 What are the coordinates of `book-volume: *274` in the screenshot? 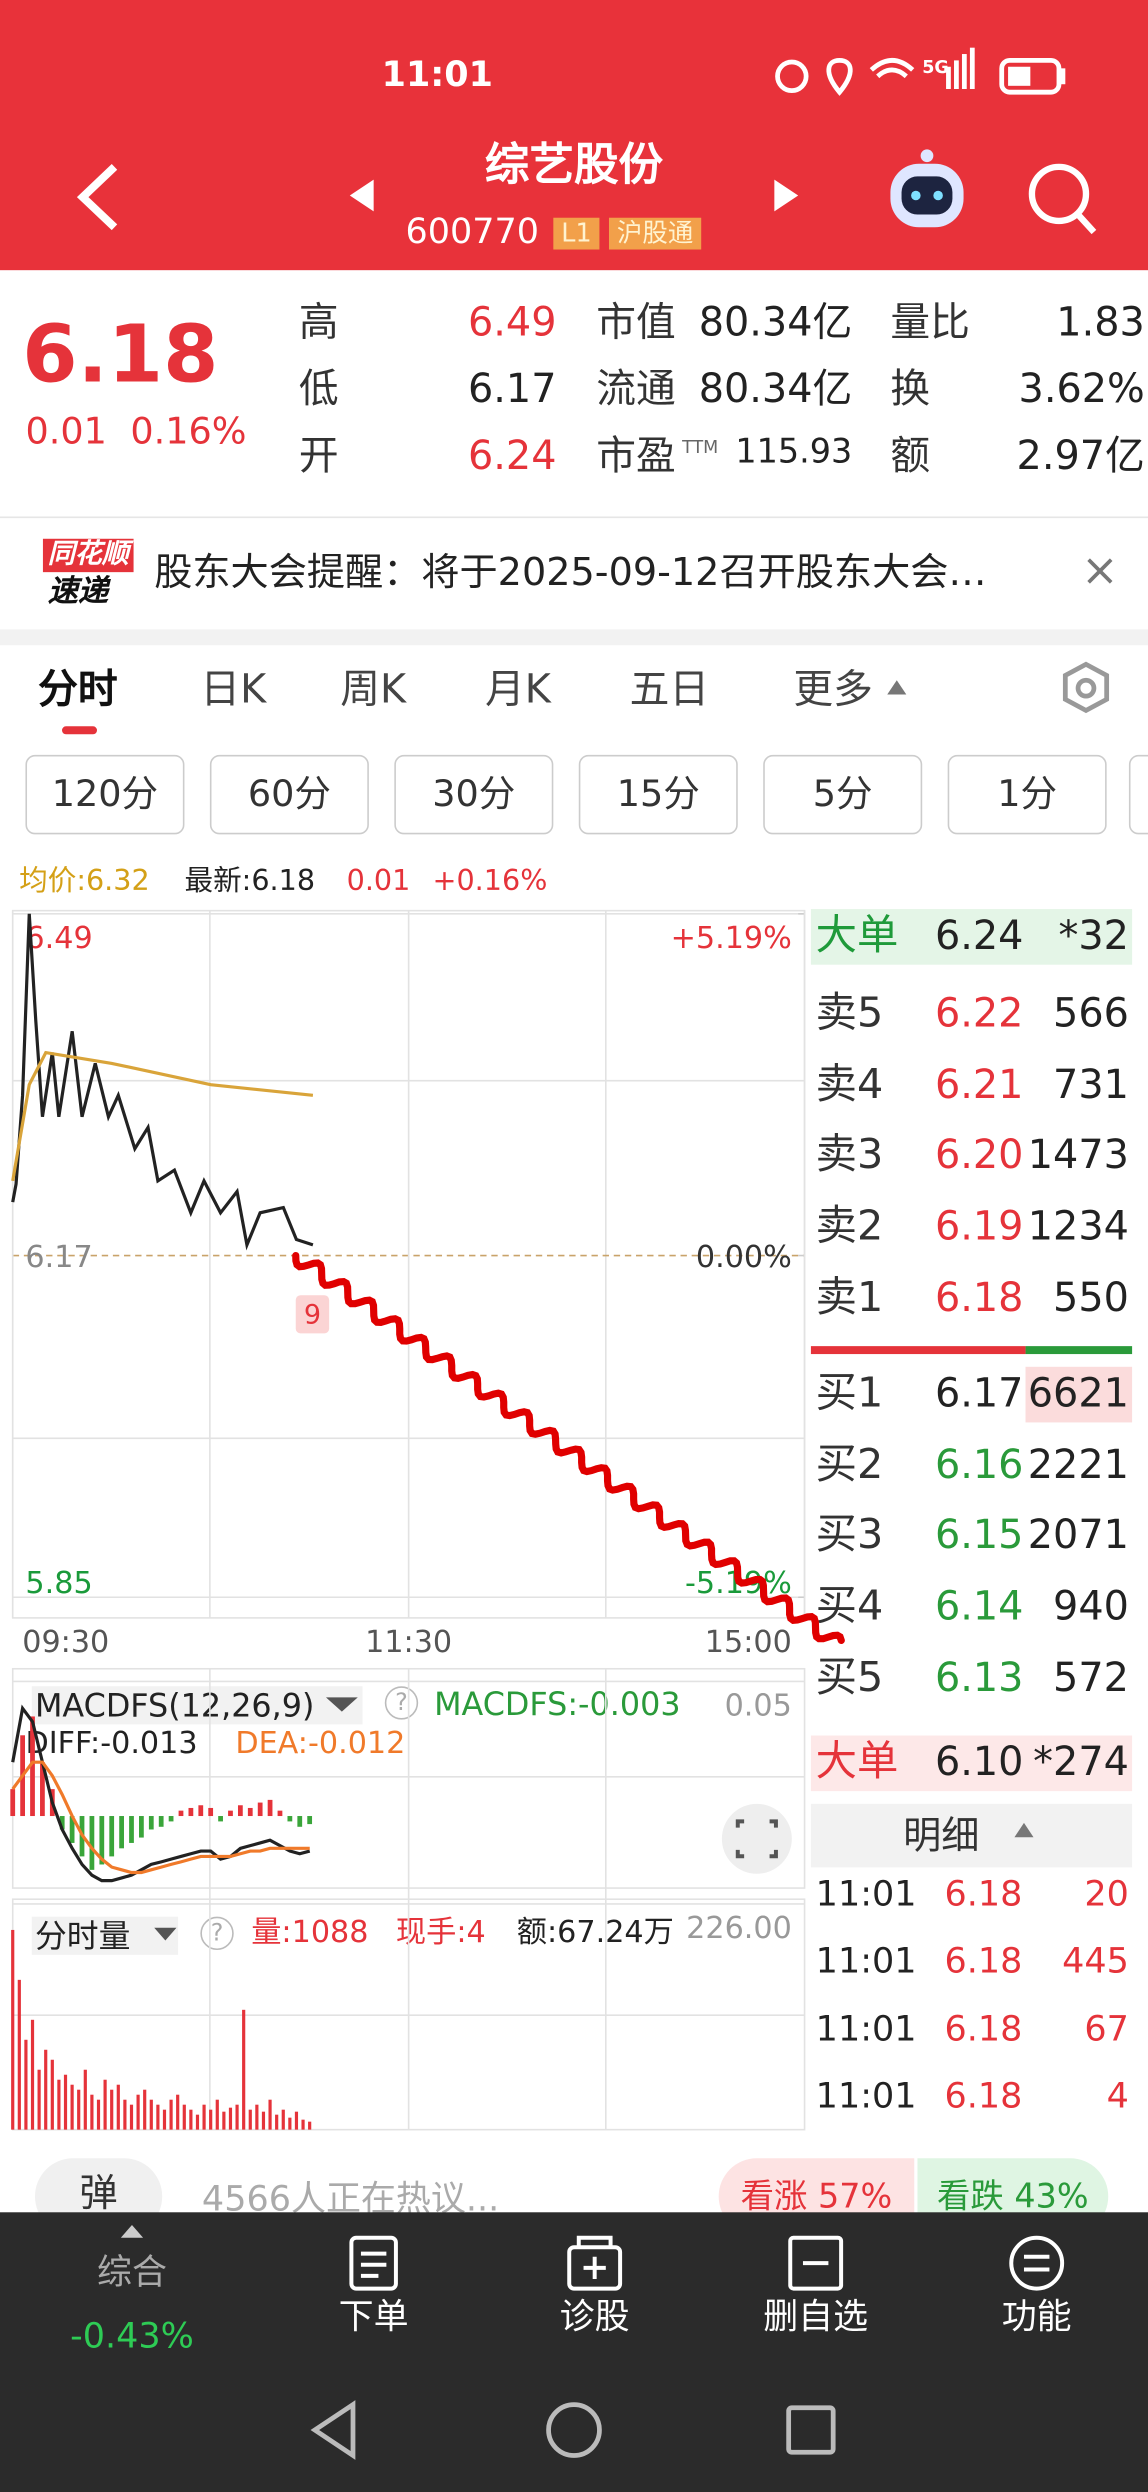 It's located at (1081, 1761).